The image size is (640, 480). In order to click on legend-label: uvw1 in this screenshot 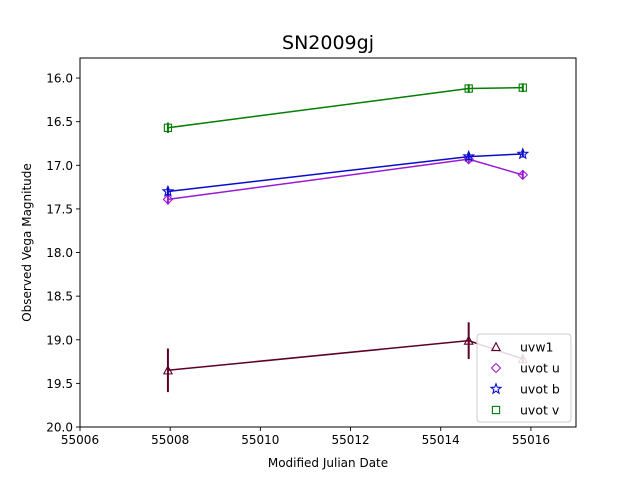, I will do `click(537, 347)`.